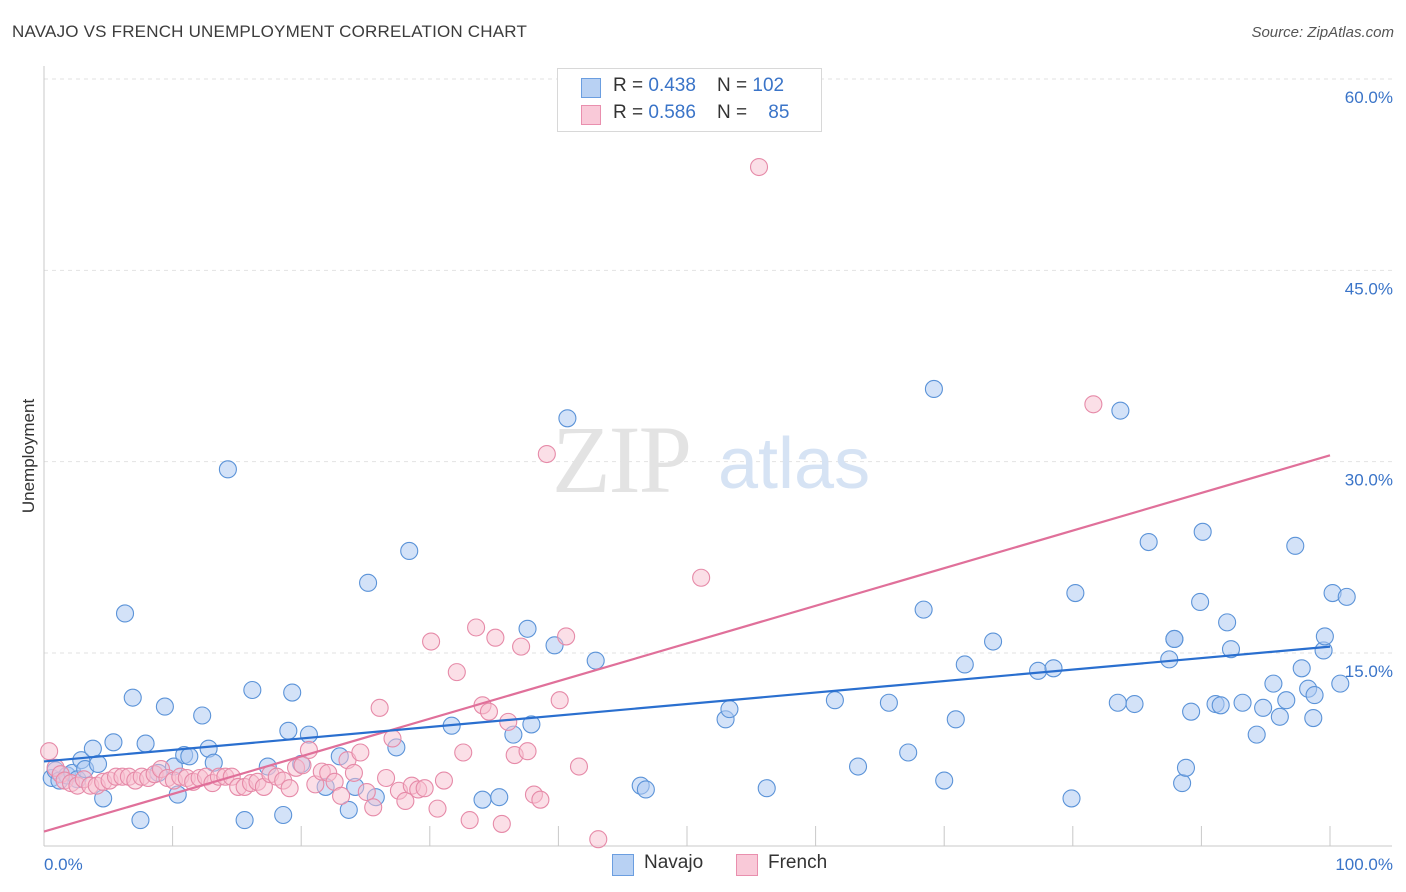  What do you see at coordinates (1369, 97) in the screenshot?
I see `y-tick-label: 60.0%` at bounding box center [1369, 97].